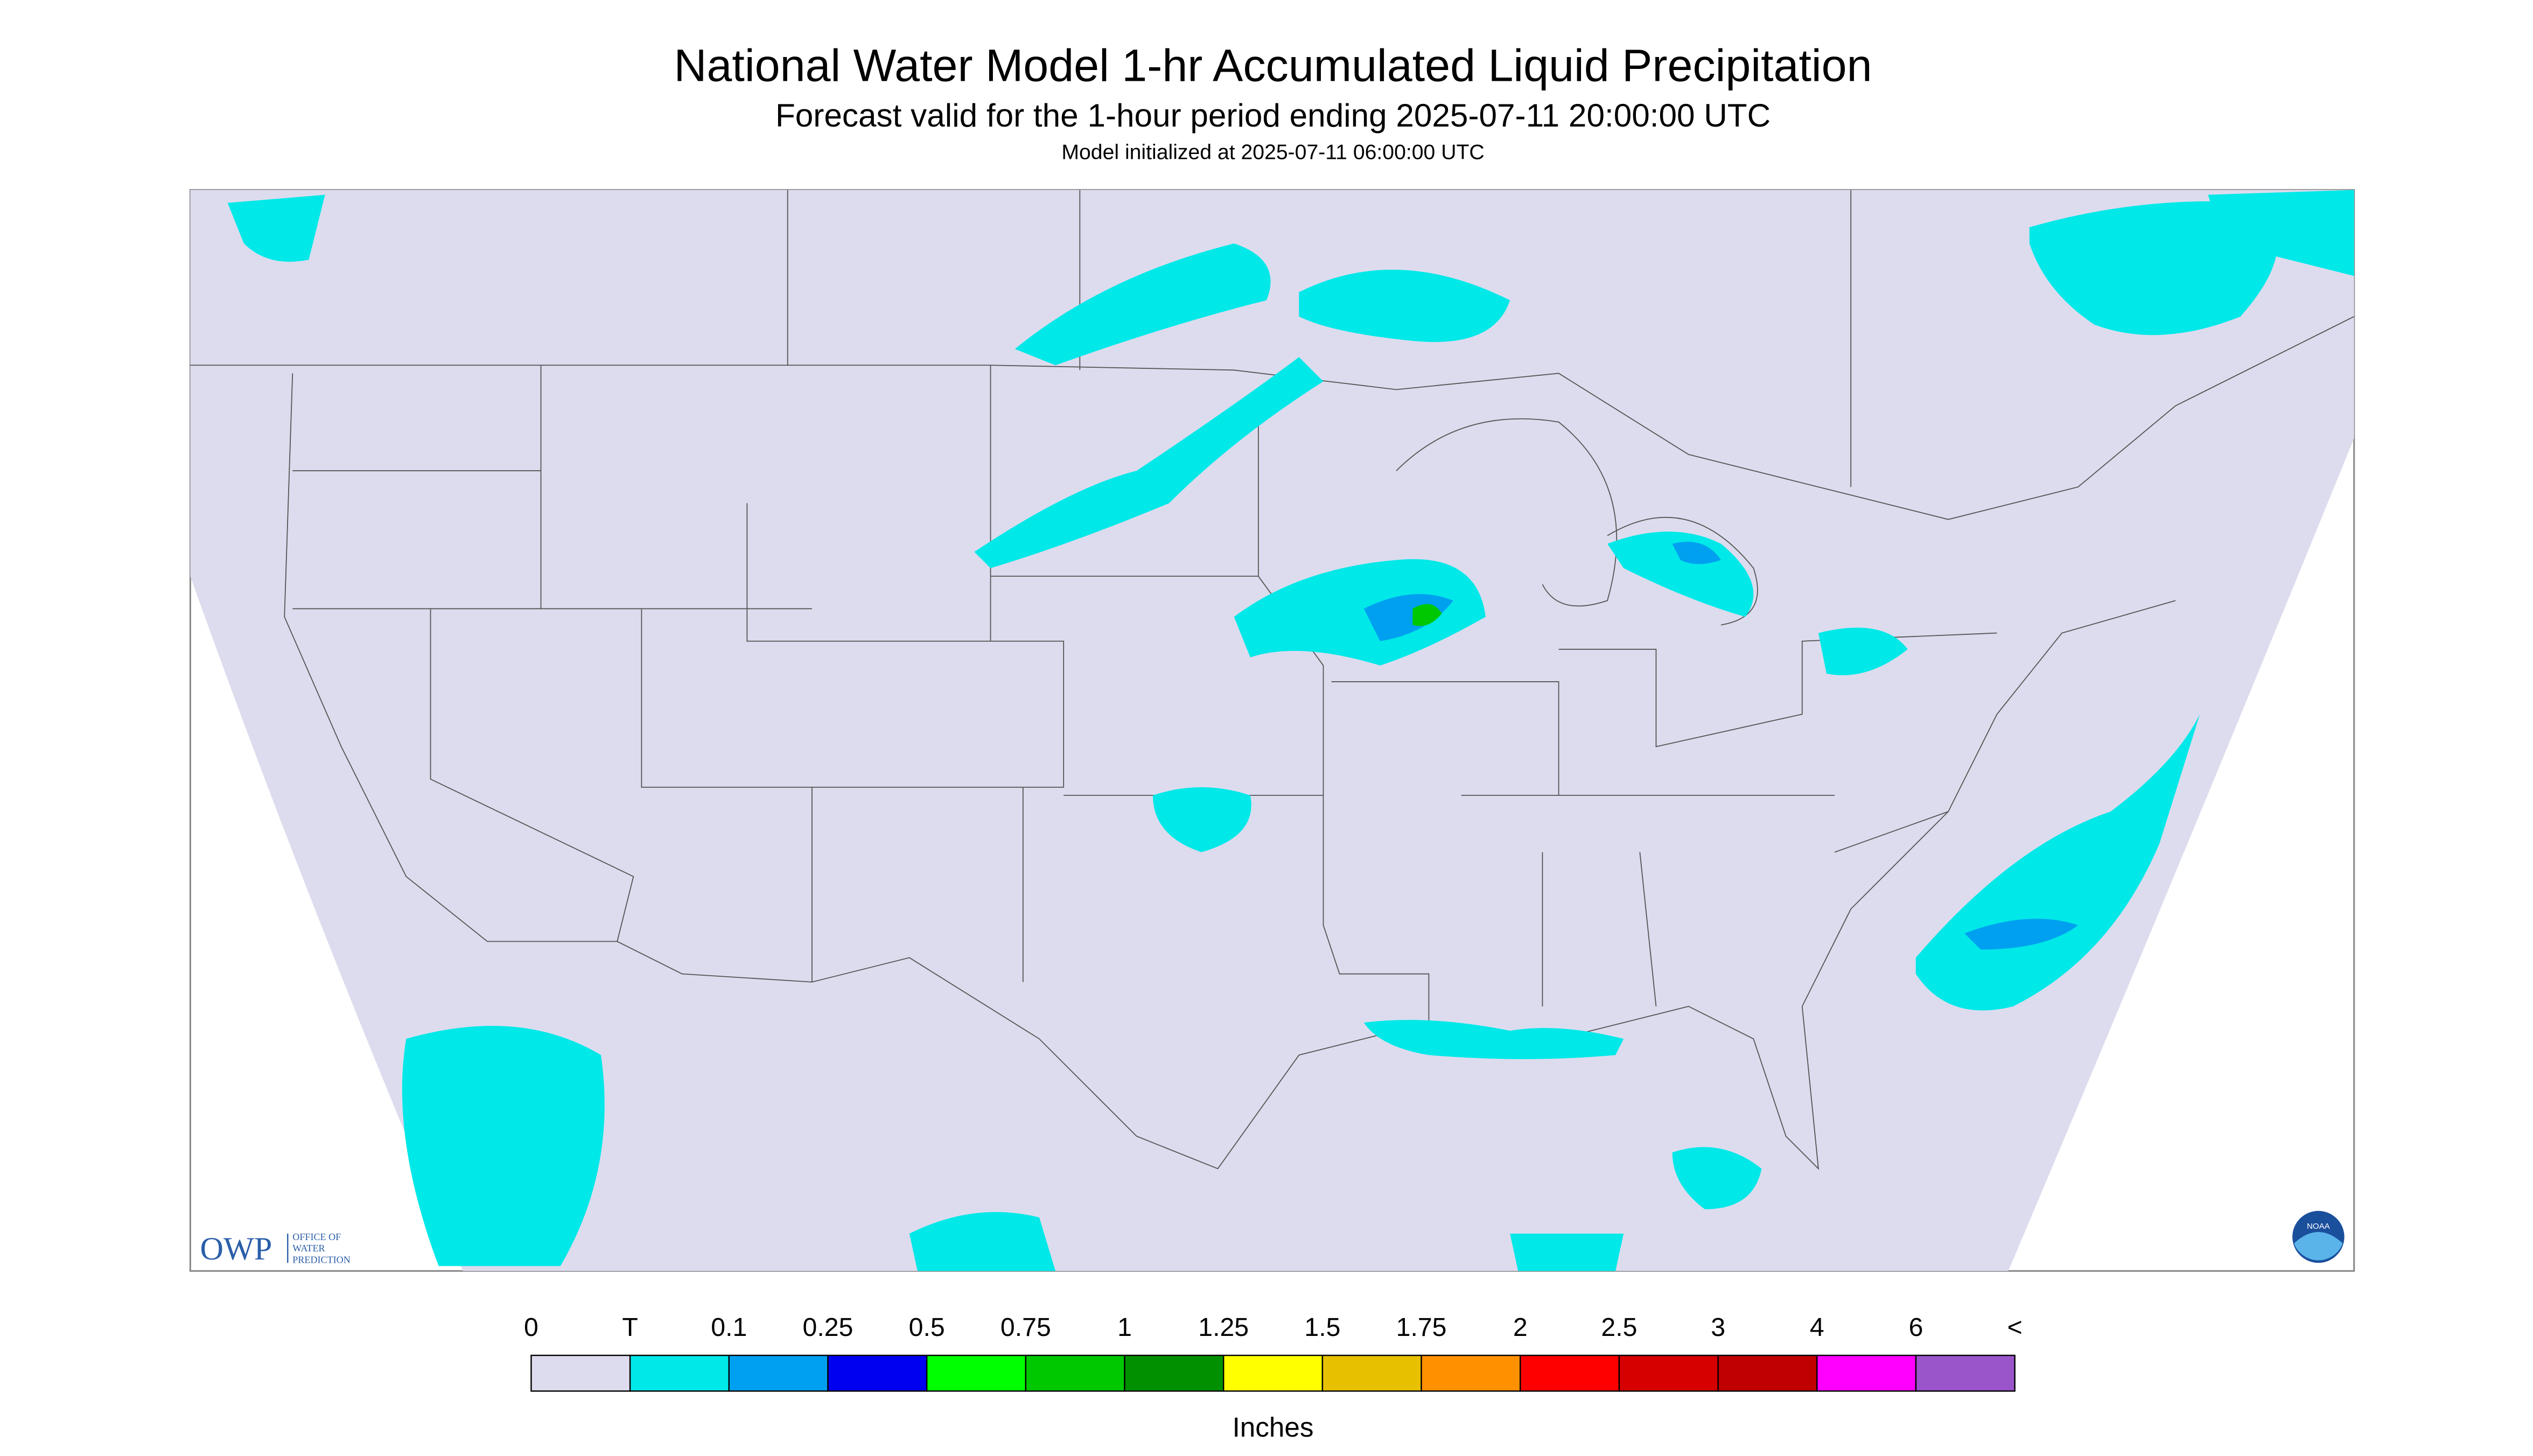 This screenshot has width=2533, height=1456. Describe the element at coordinates (927, 1327) in the screenshot. I see `legend-label: 0.5` at that location.